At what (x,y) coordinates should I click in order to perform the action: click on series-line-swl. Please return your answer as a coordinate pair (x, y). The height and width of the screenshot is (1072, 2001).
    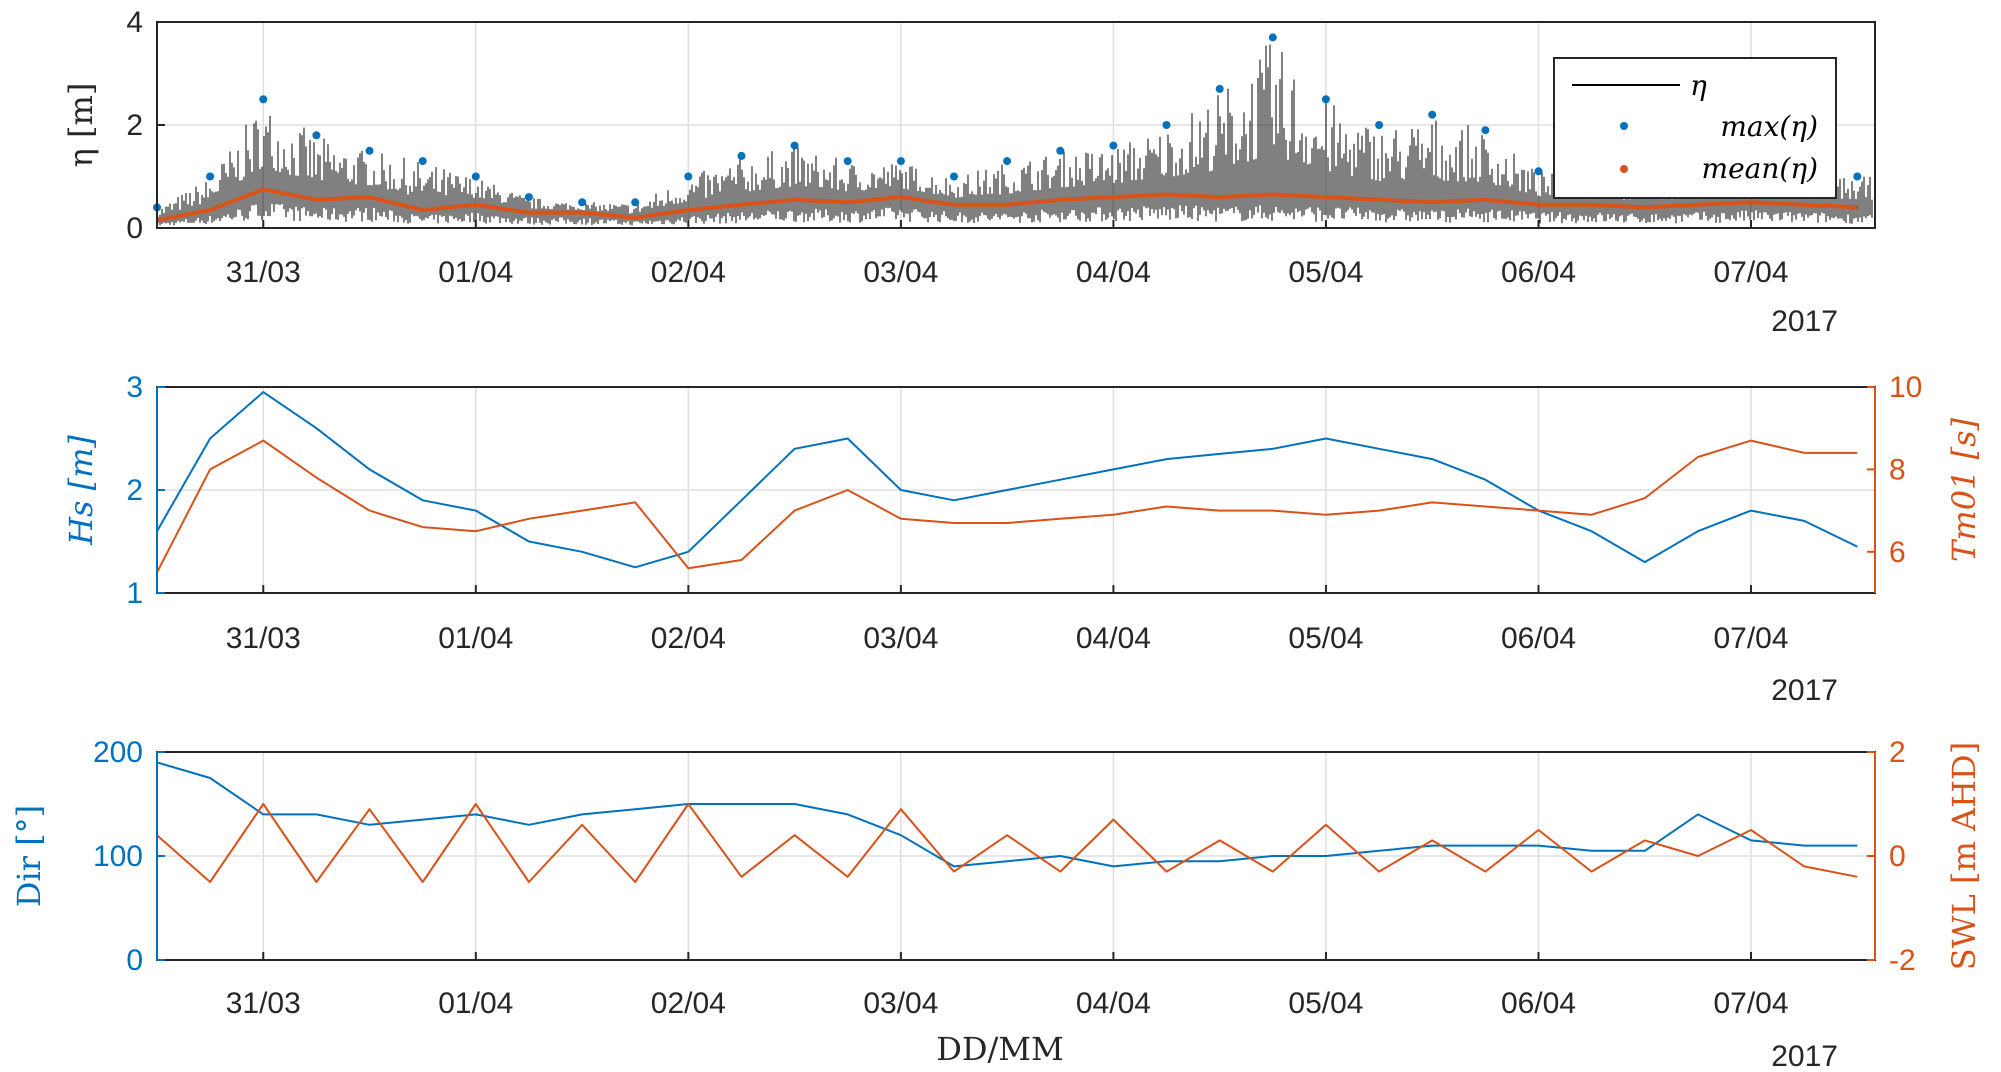
    Looking at the image, I should click on (1007, 843).